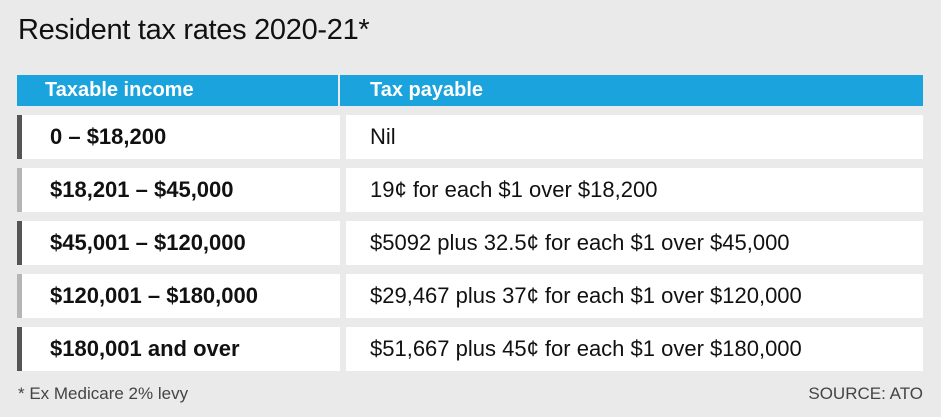 The width and height of the screenshot is (941, 417). What do you see at coordinates (634, 137) in the screenshot?
I see `tax-cell: Nil` at bounding box center [634, 137].